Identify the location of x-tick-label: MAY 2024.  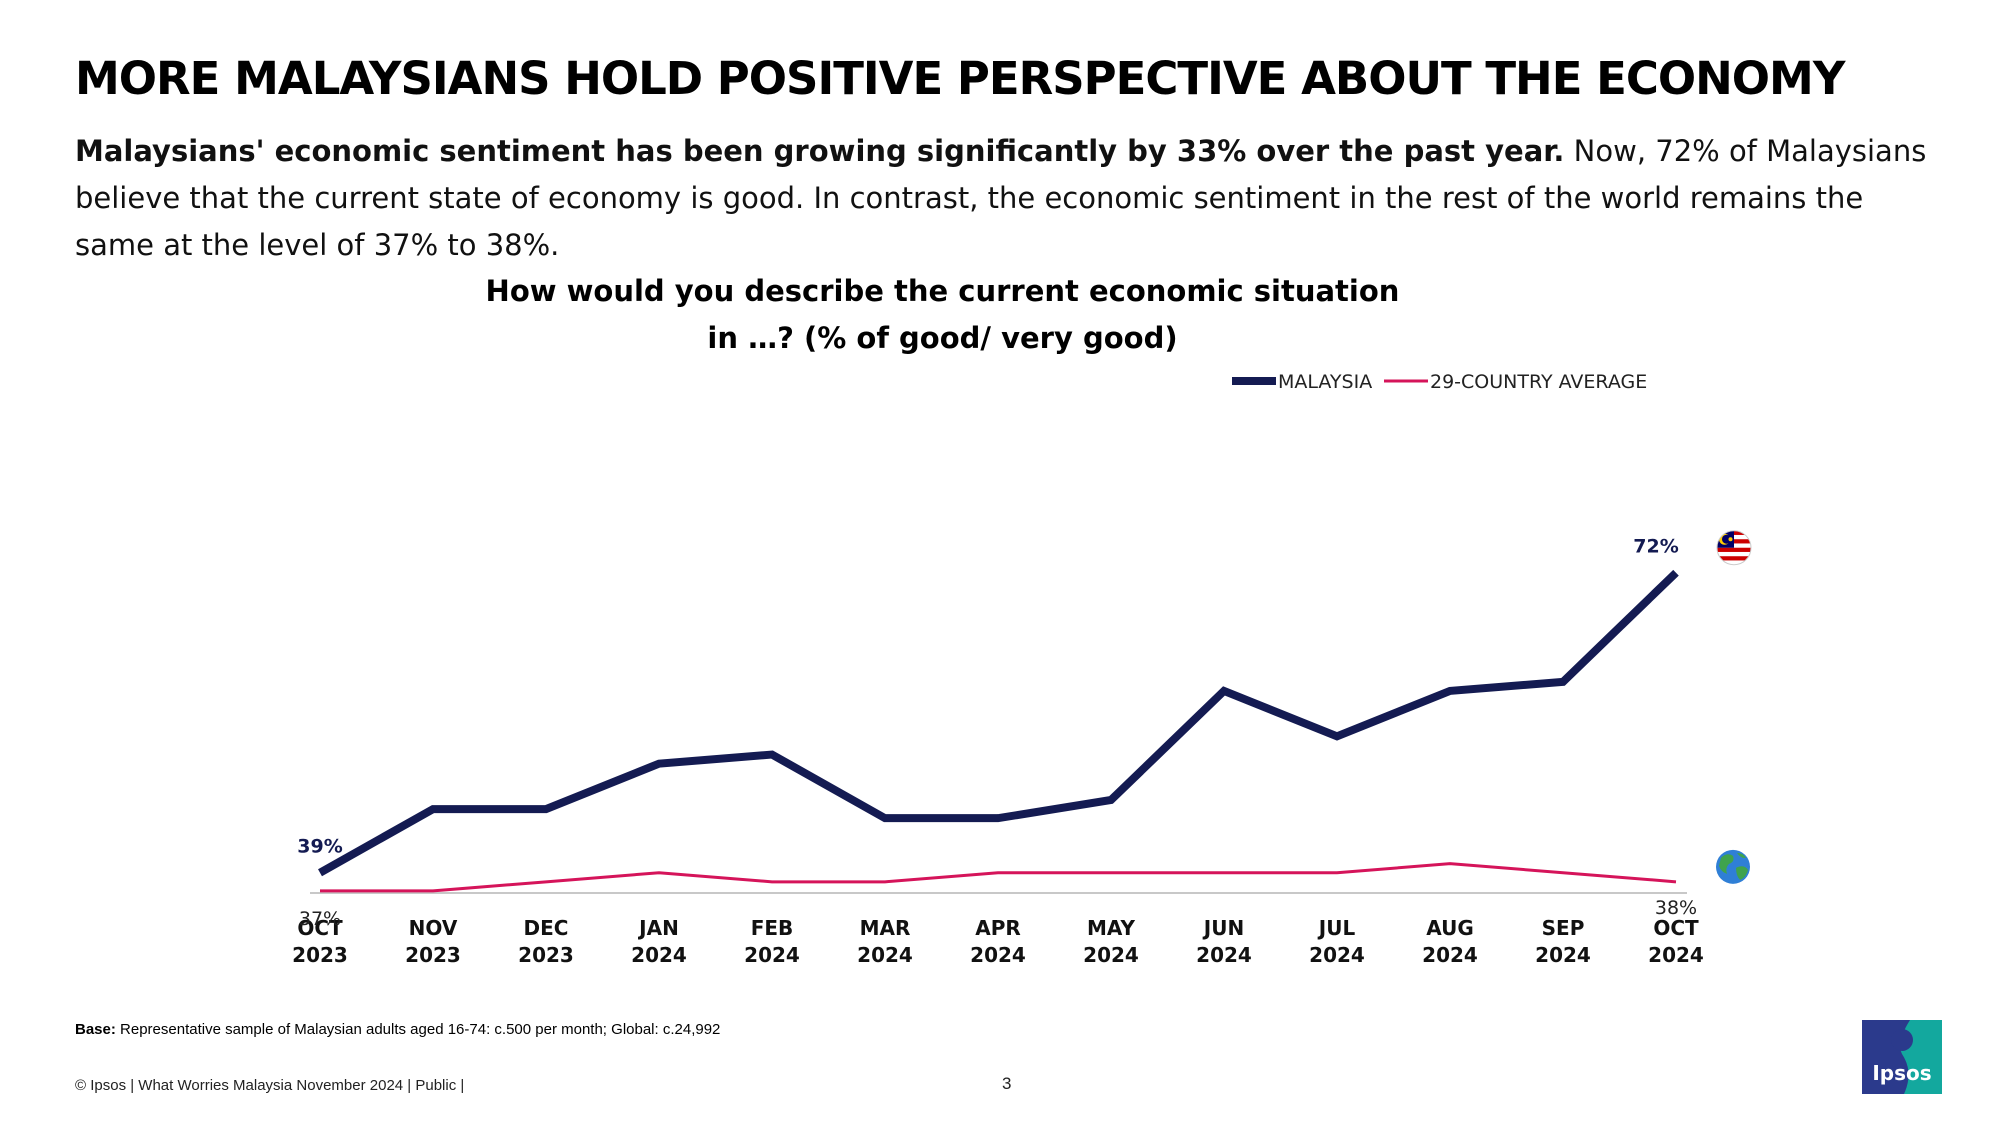
(1111, 941).